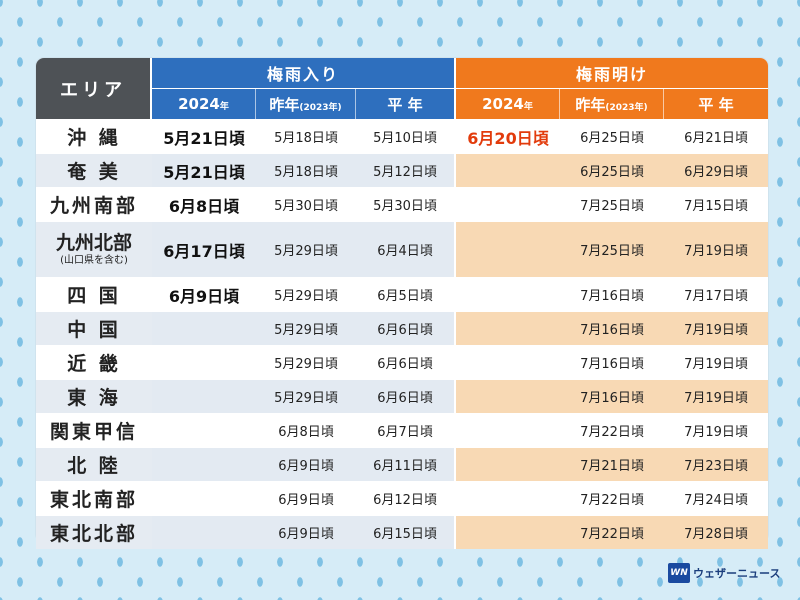 Image resolution: width=800 pixels, height=600 pixels. What do you see at coordinates (716, 498) in the screenshot?
I see `ake-normal-cell: 7月24日頃` at bounding box center [716, 498].